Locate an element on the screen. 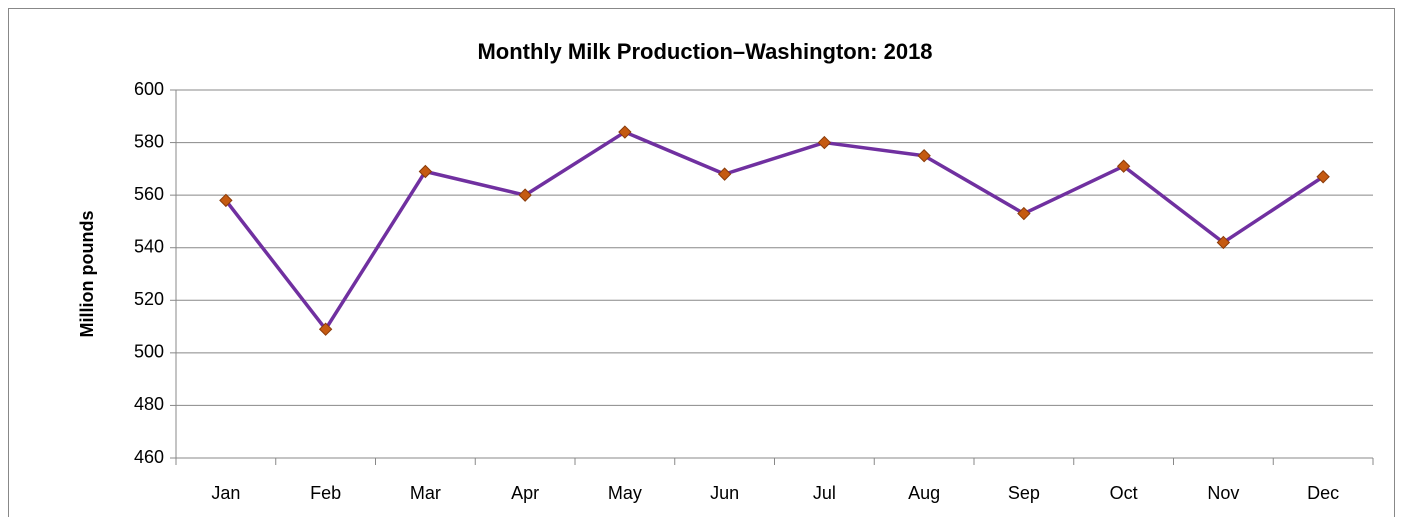  chart-title: Monthly Milk Production–Washington: 2018 is located at coordinates (704, 51).